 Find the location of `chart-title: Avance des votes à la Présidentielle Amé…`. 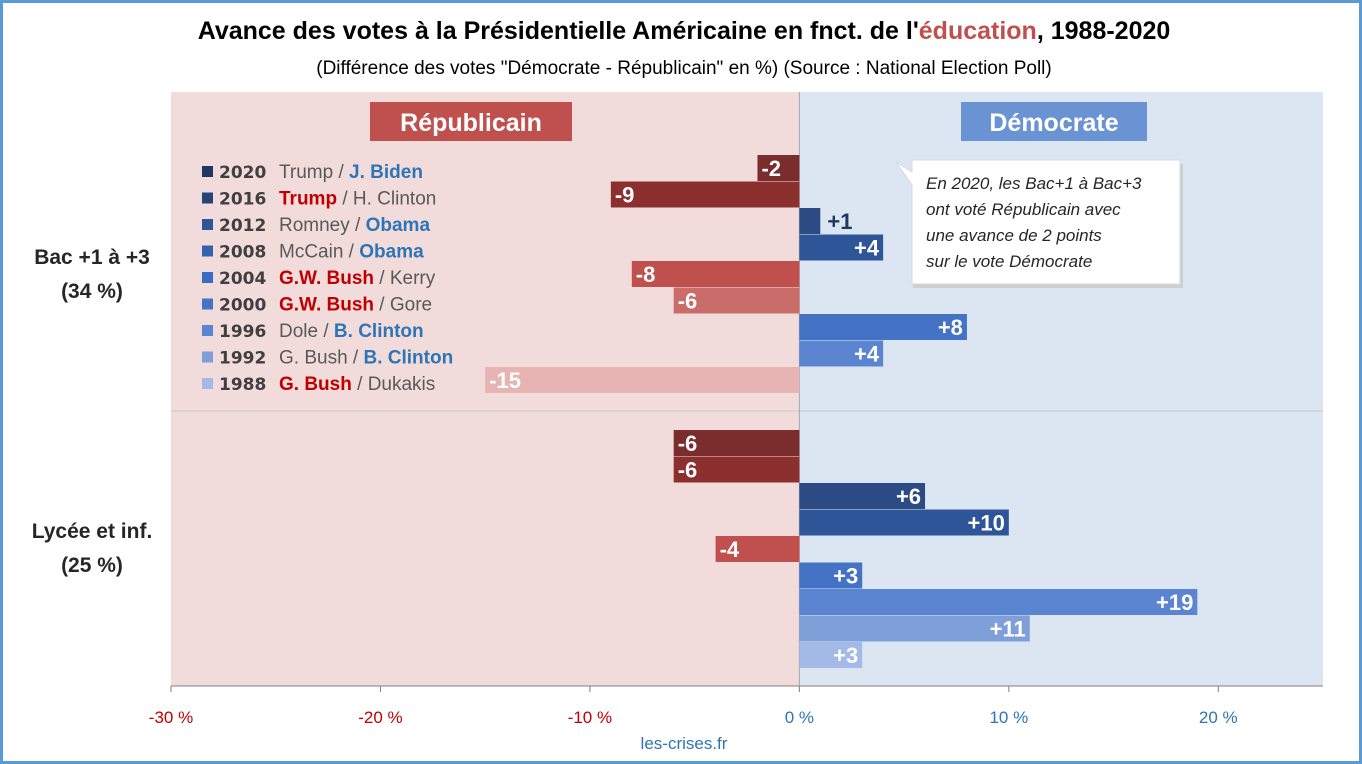

chart-title: Avance des votes à la Présidentielle Amé… is located at coordinates (682, 31).